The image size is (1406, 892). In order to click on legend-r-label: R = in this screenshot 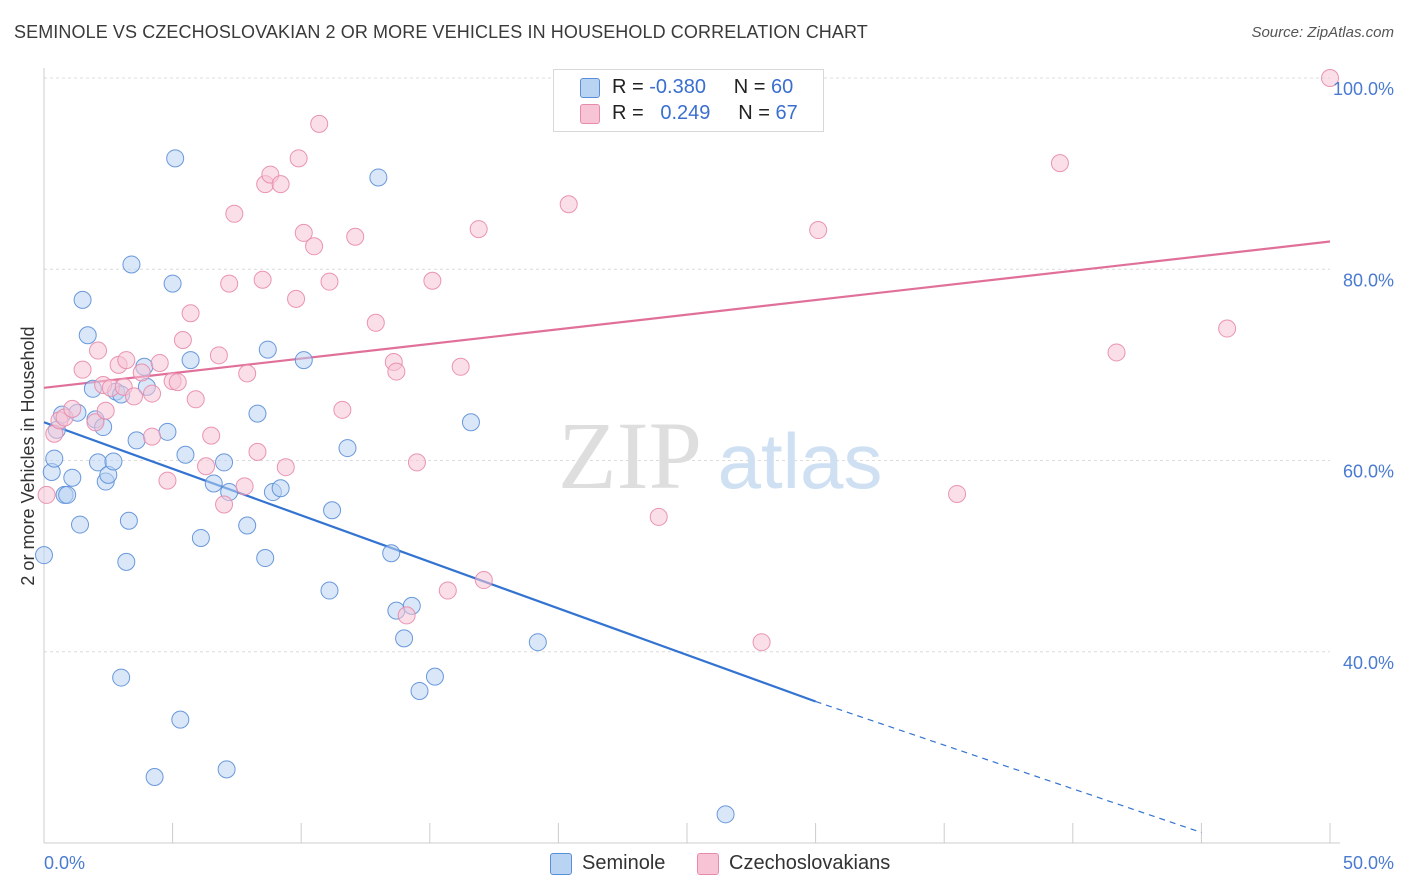, I will do `click(628, 87)`.